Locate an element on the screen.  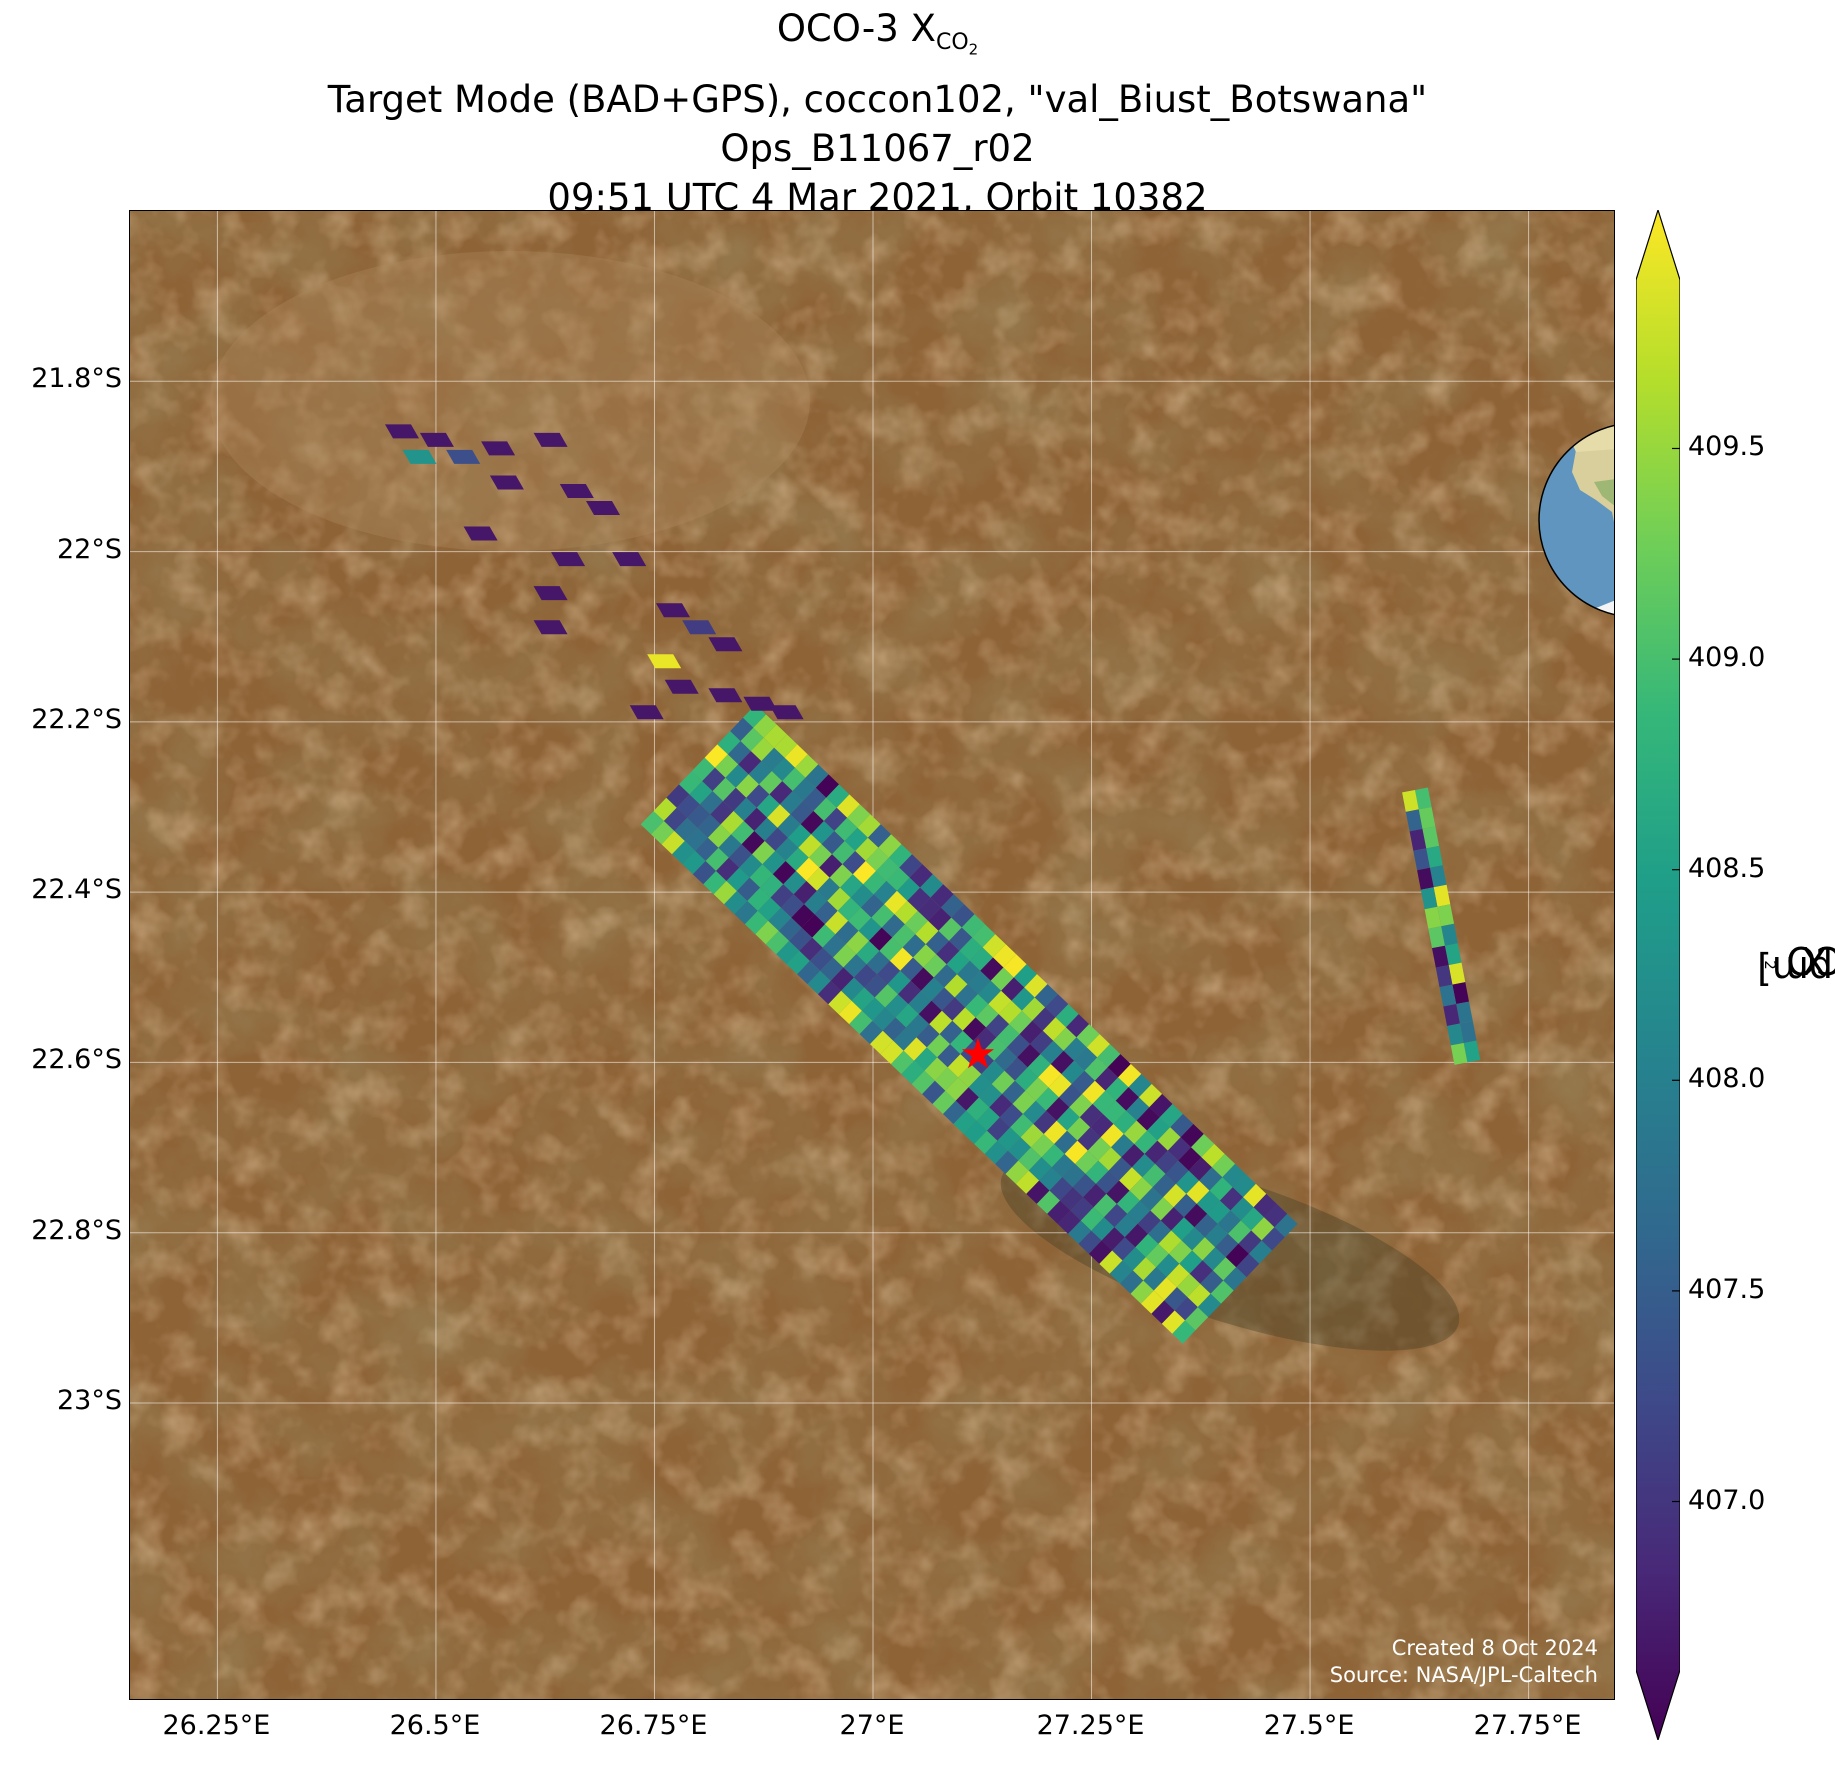
lon-tick-label: 26.75°E is located at coordinates (653, 1725).